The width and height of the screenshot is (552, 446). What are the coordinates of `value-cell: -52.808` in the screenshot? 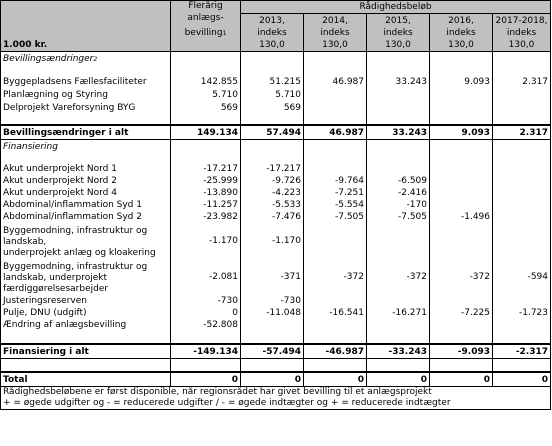 It's located at (205, 325).